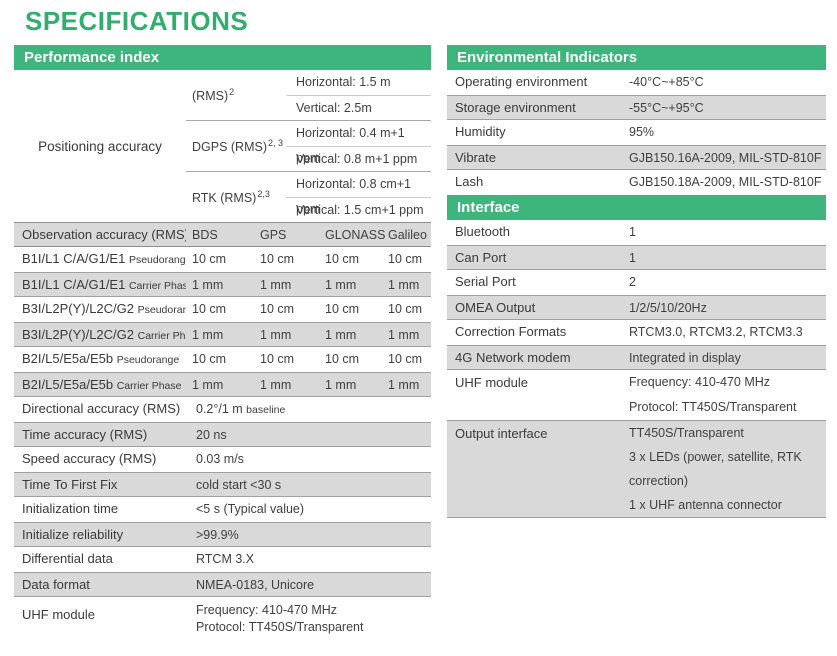 The height and width of the screenshot is (656, 837). What do you see at coordinates (263, 193) in the screenshot?
I see `method-superscript: 2,3` at bounding box center [263, 193].